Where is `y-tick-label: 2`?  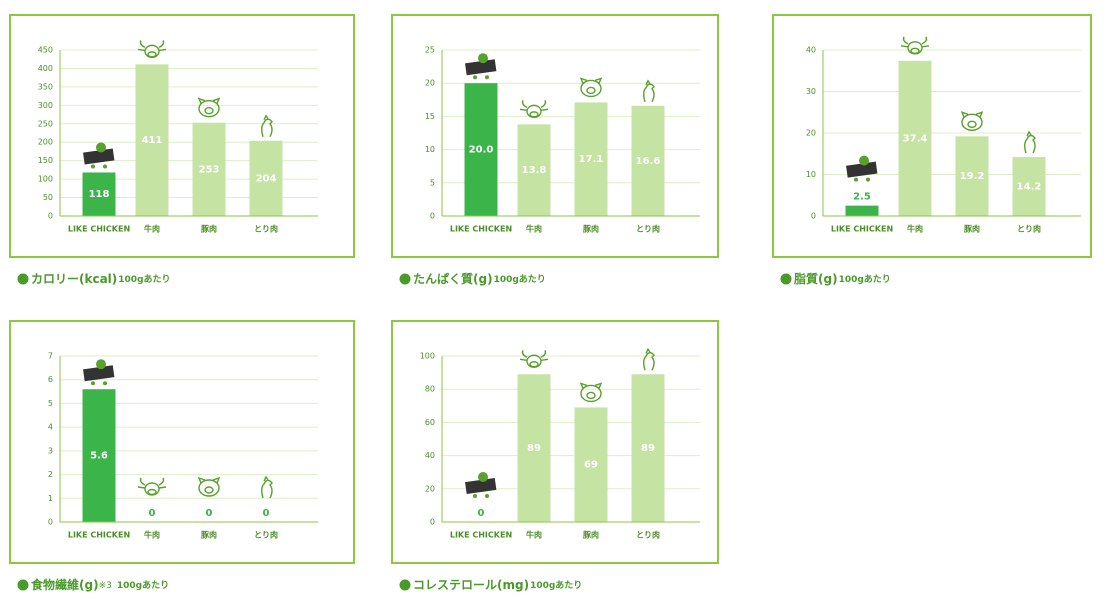
y-tick-label: 2 is located at coordinates (50, 474).